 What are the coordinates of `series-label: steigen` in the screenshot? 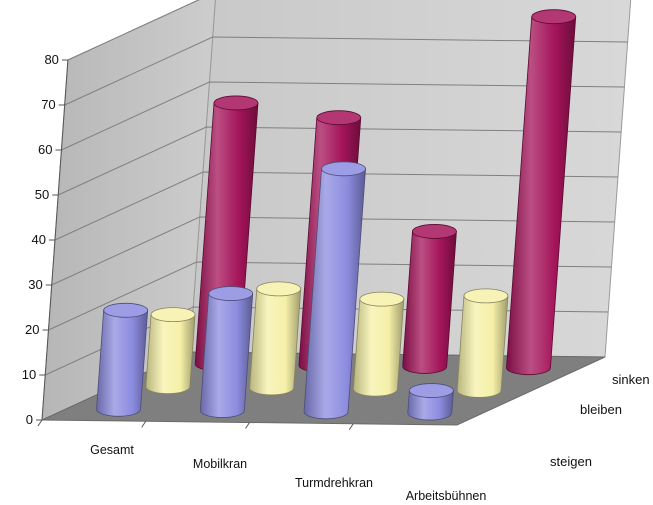 It's located at (571, 461).